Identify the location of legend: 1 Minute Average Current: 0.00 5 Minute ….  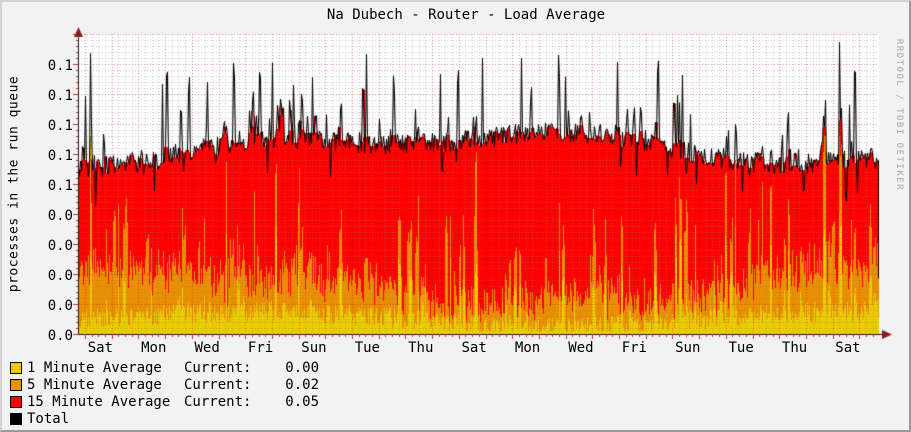
(164, 394).